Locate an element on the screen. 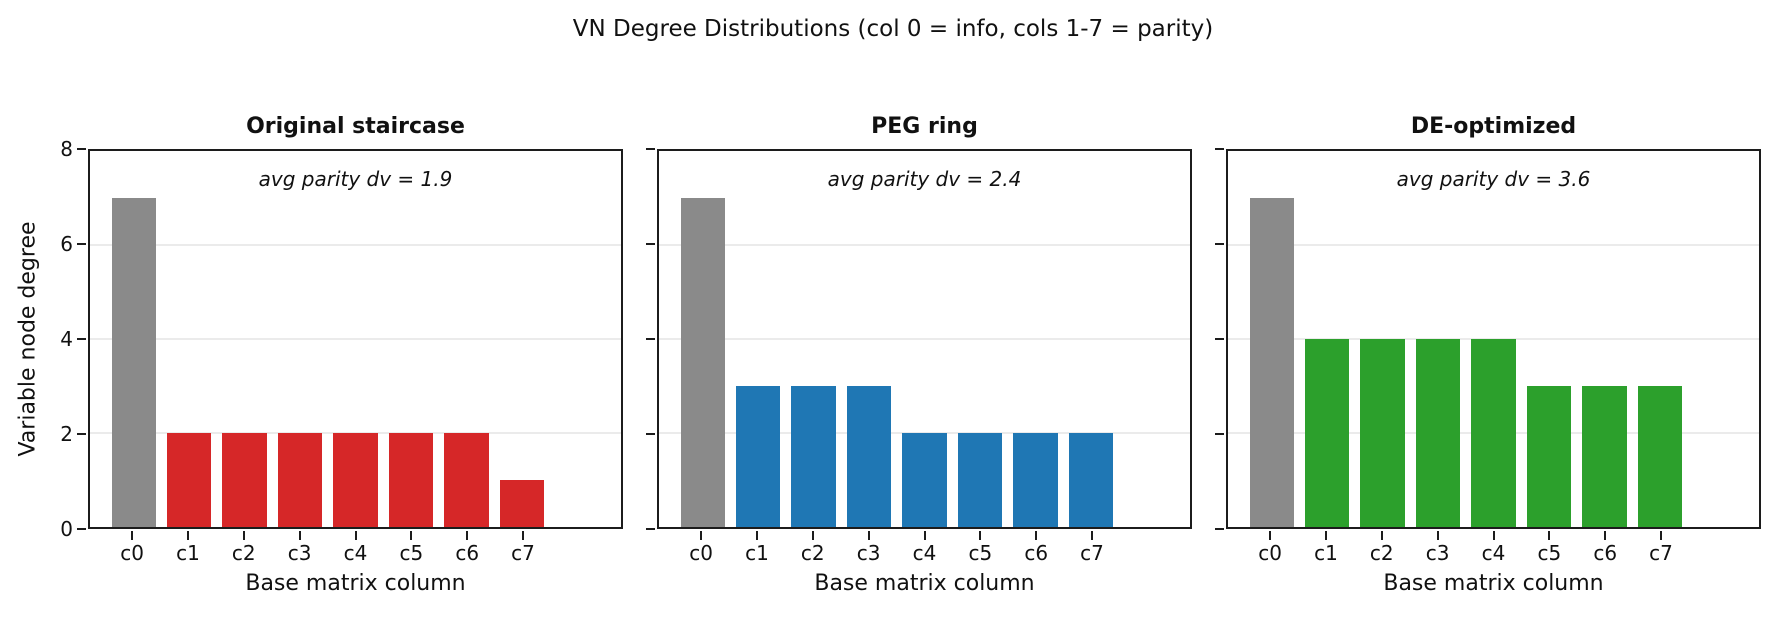 Image resolution: width=1786 pixels, height=627 pixels. subplot-title: PEG ring is located at coordinates (924, 126).